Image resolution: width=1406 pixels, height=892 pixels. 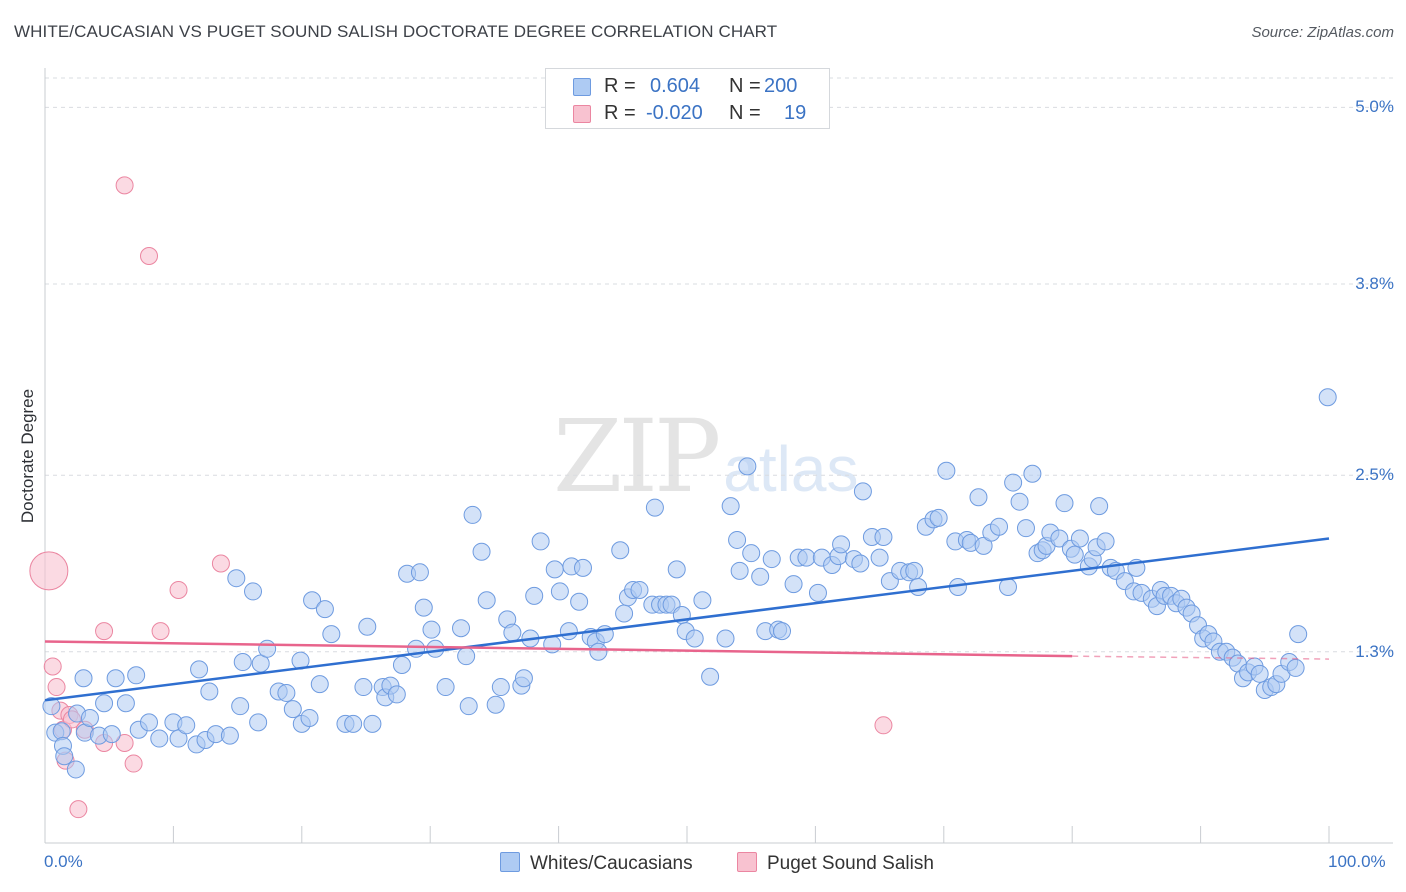 What do you see at coordinates (27, 456) in the screenshot?
I see `y-axis-label: Doctorate Degree` at bounding box center [27, 456].